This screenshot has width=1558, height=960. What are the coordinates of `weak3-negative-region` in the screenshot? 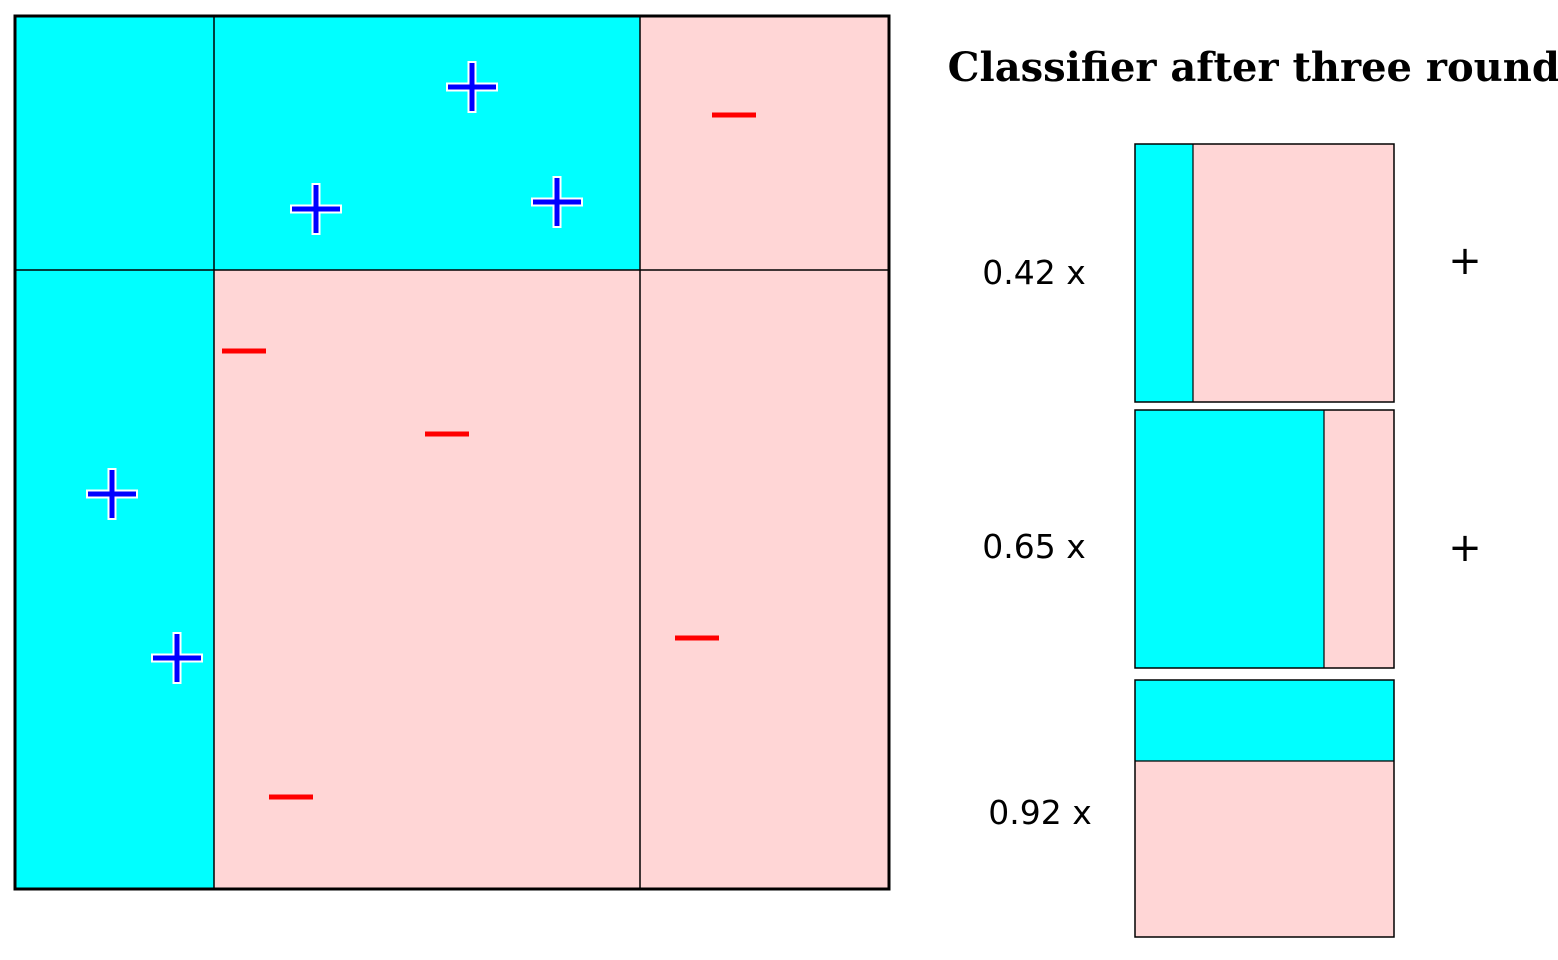 It's located at (1264, 849).